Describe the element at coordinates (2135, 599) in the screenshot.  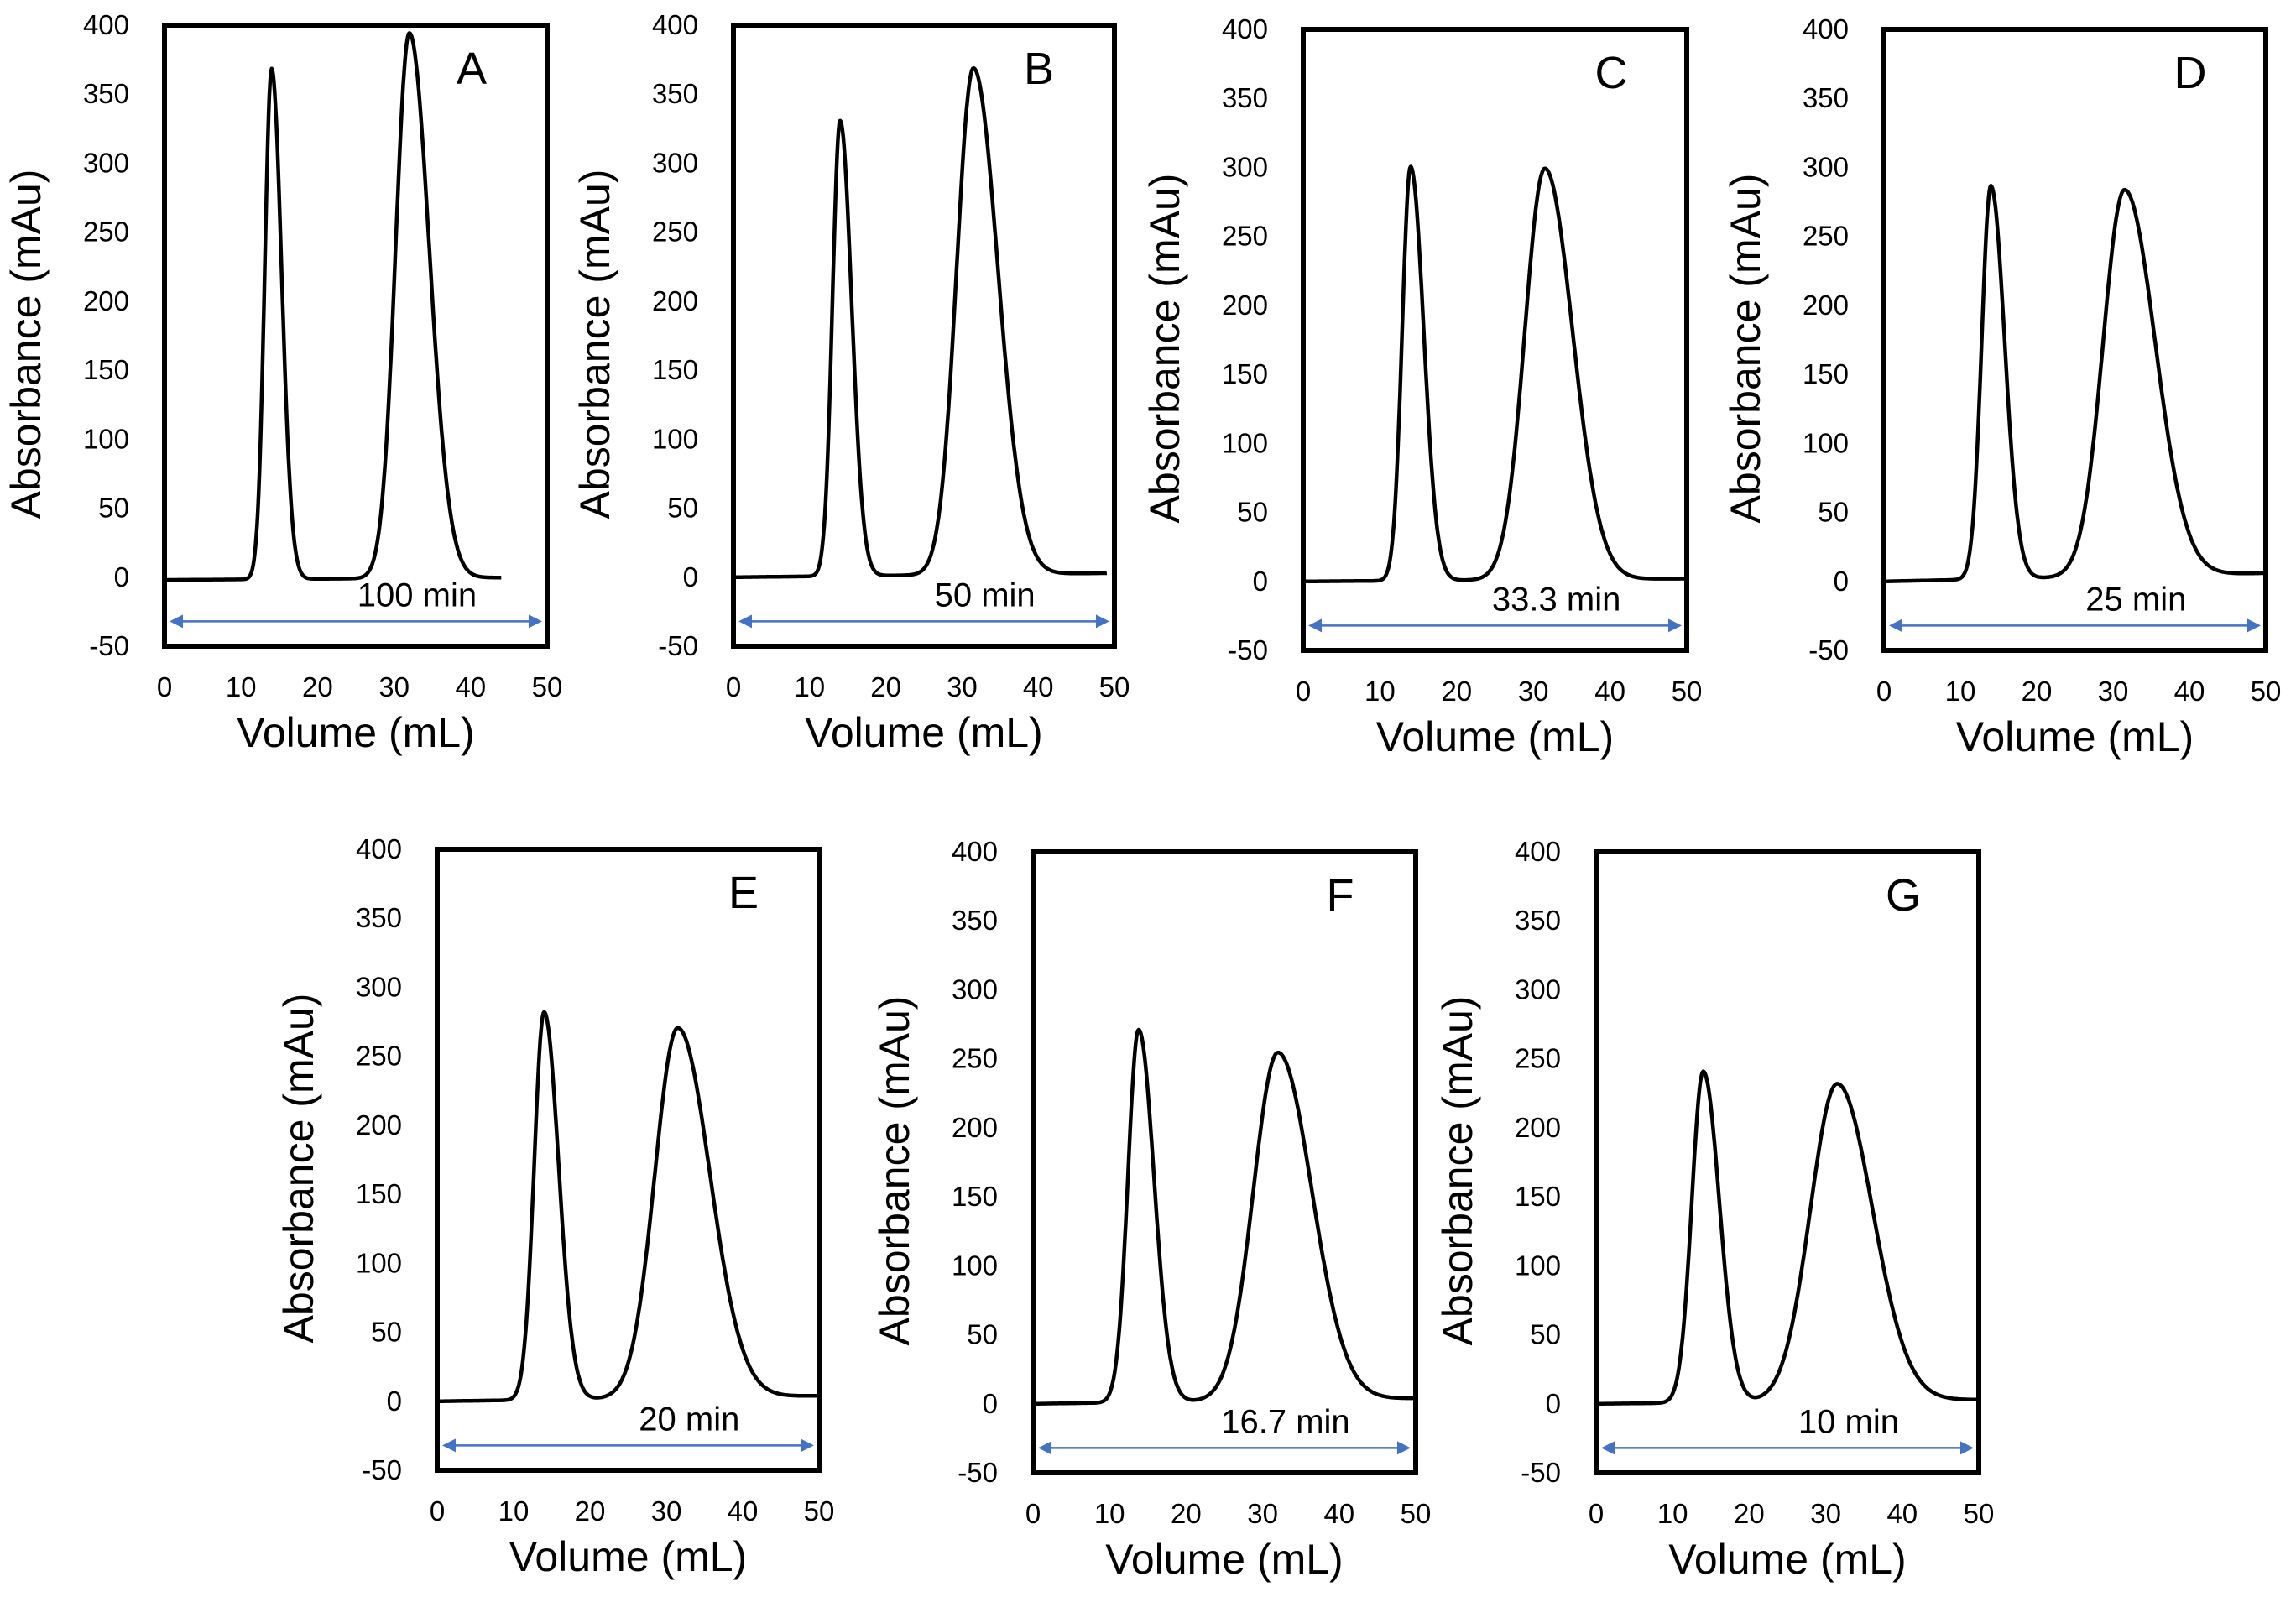
I see `run-time-label: 25 min` at that location.